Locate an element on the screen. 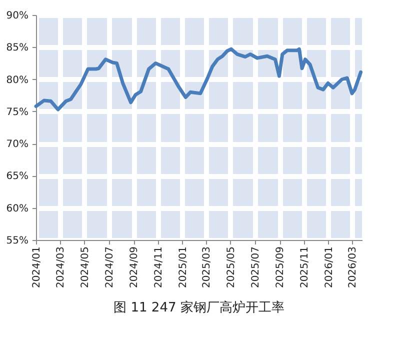 The height and width of the screenshot is (344, 406). x-tick-label: 2026/01 is located at coordinates (329, 267).